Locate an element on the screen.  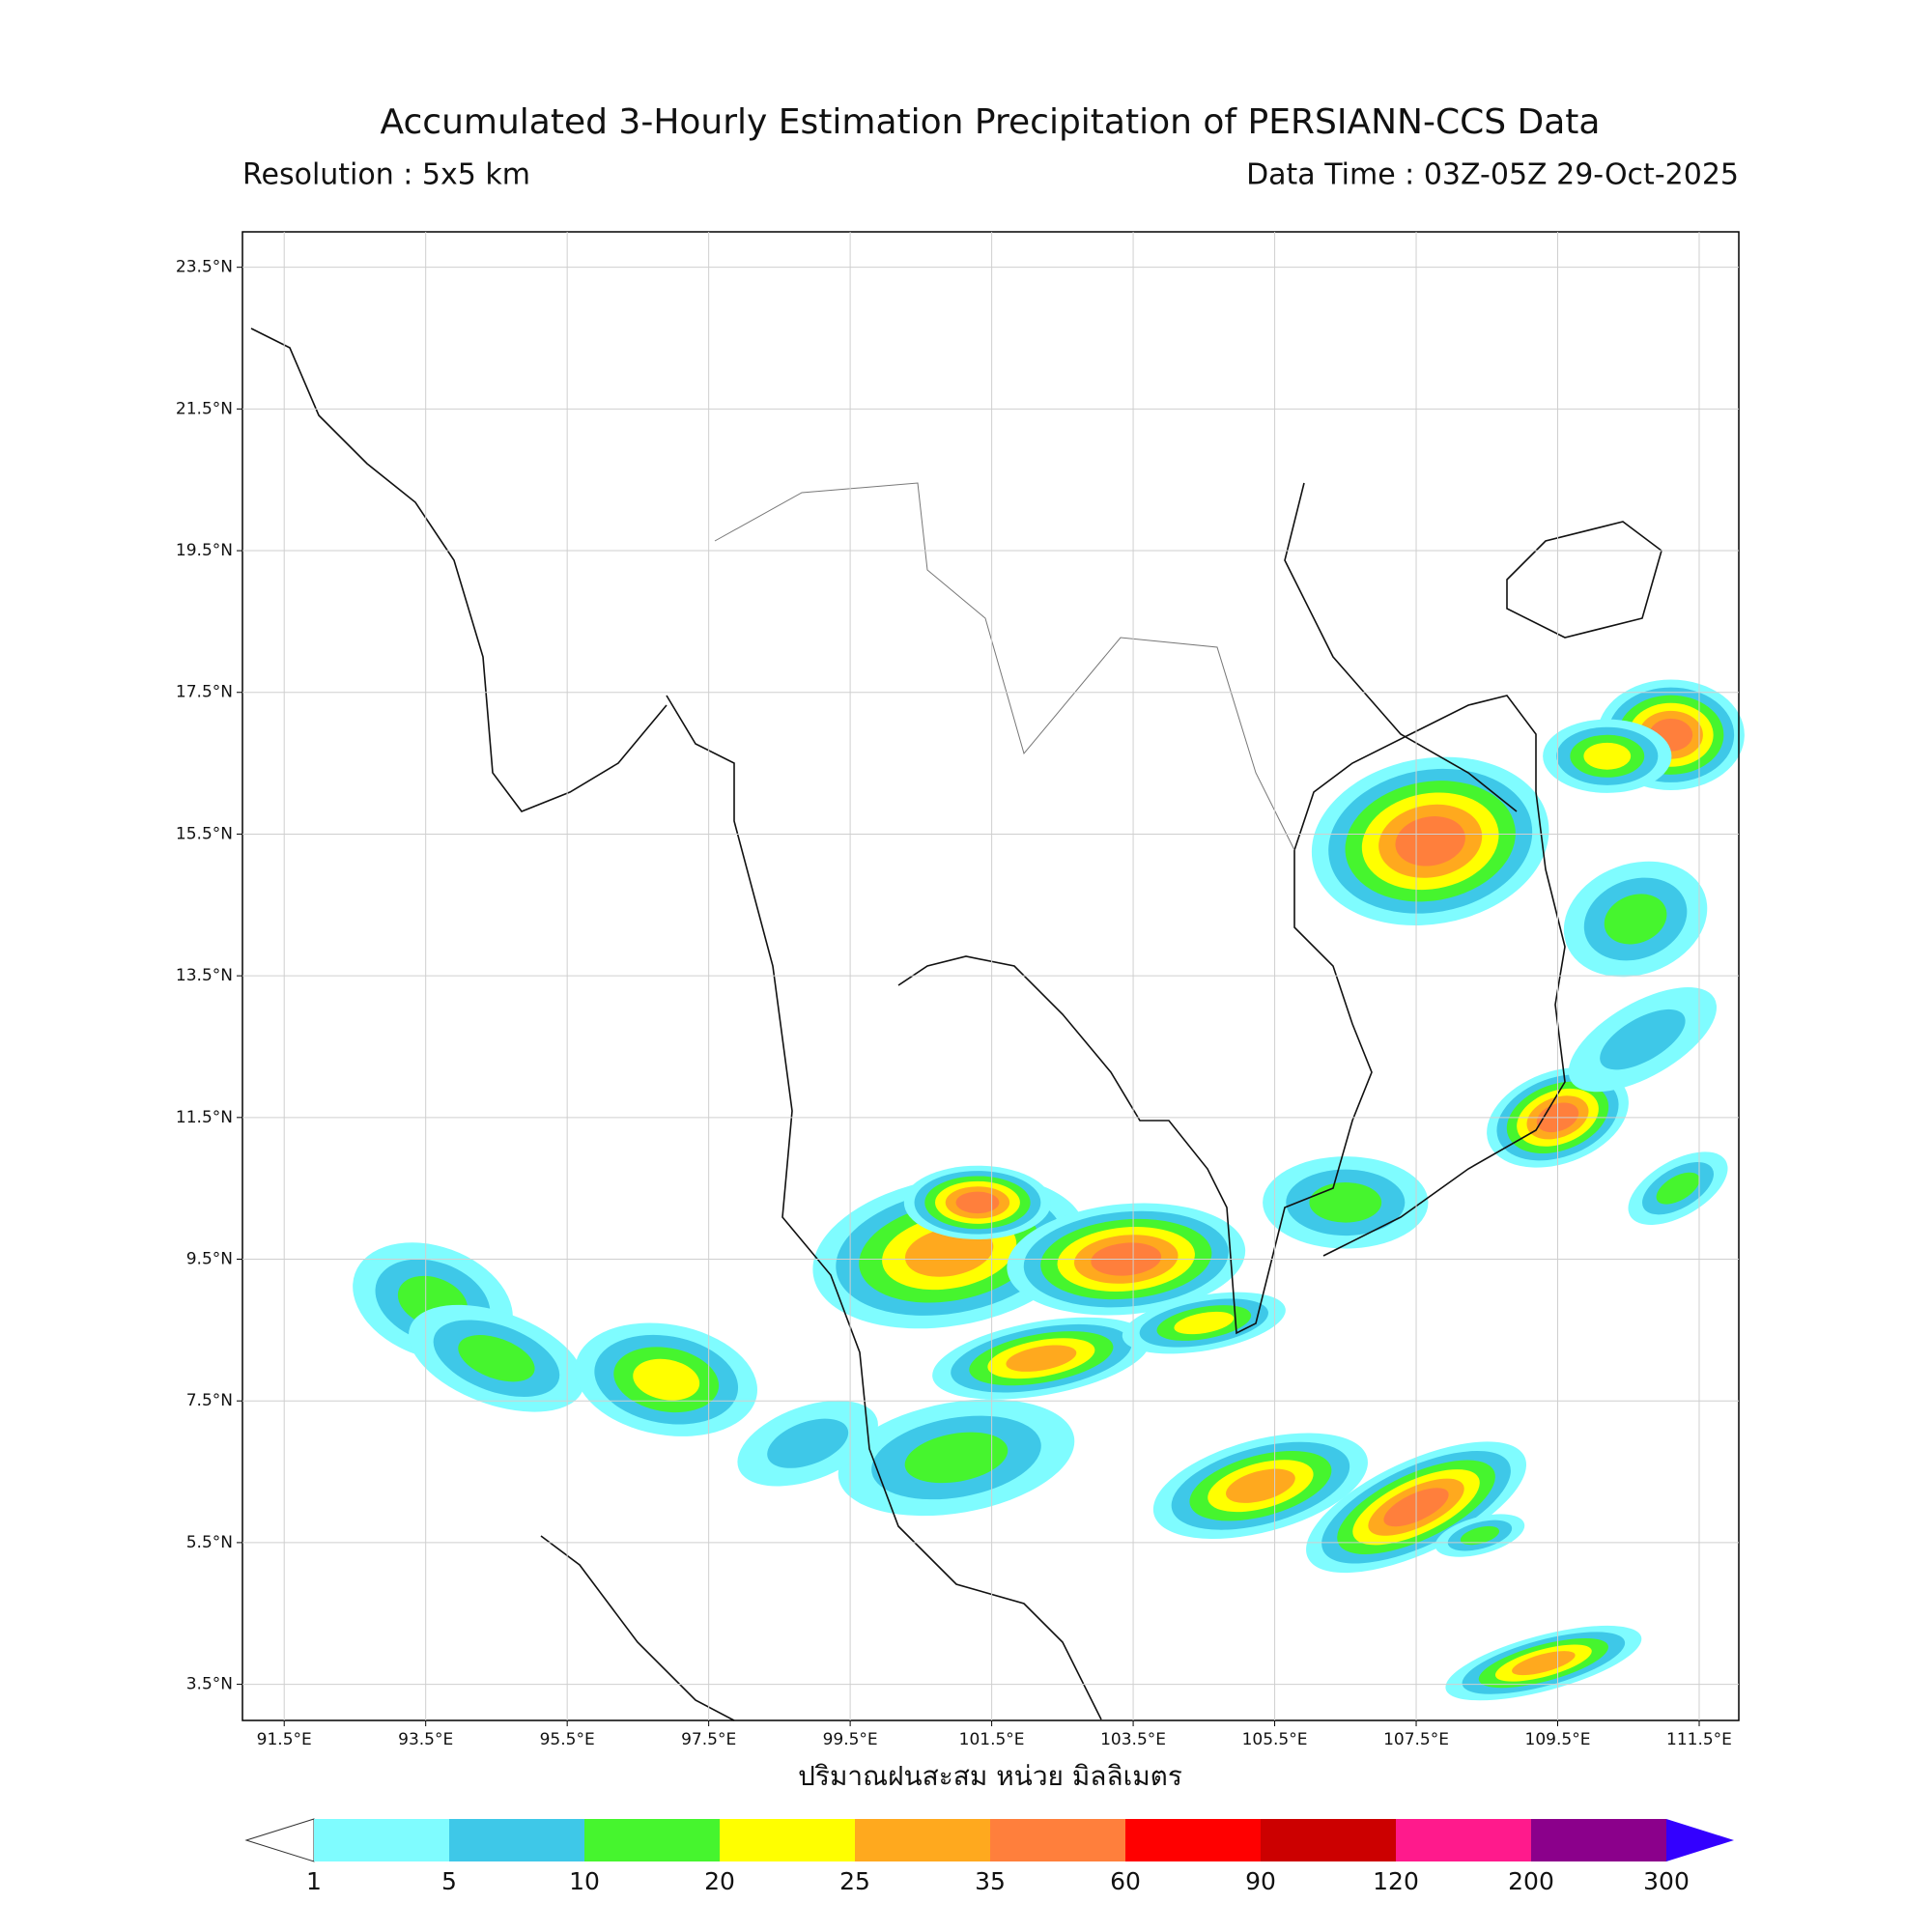
y-tick-label: 11.5°N is located at coordinates (204, 1117).